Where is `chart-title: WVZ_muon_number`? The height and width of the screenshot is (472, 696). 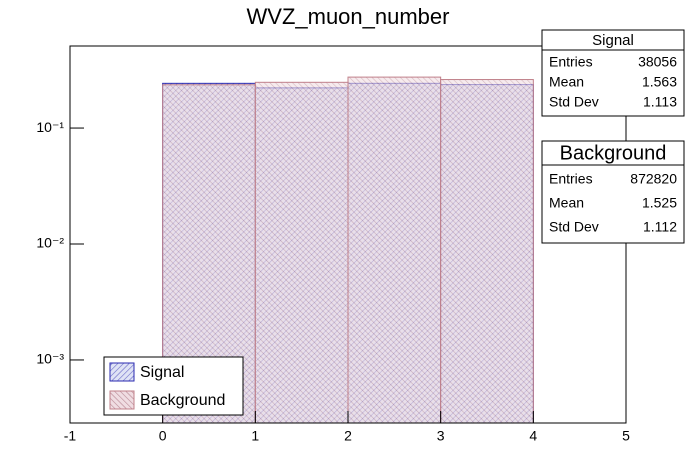 chart-title: WVZ_muon_number is located at coordinates (348, 16).